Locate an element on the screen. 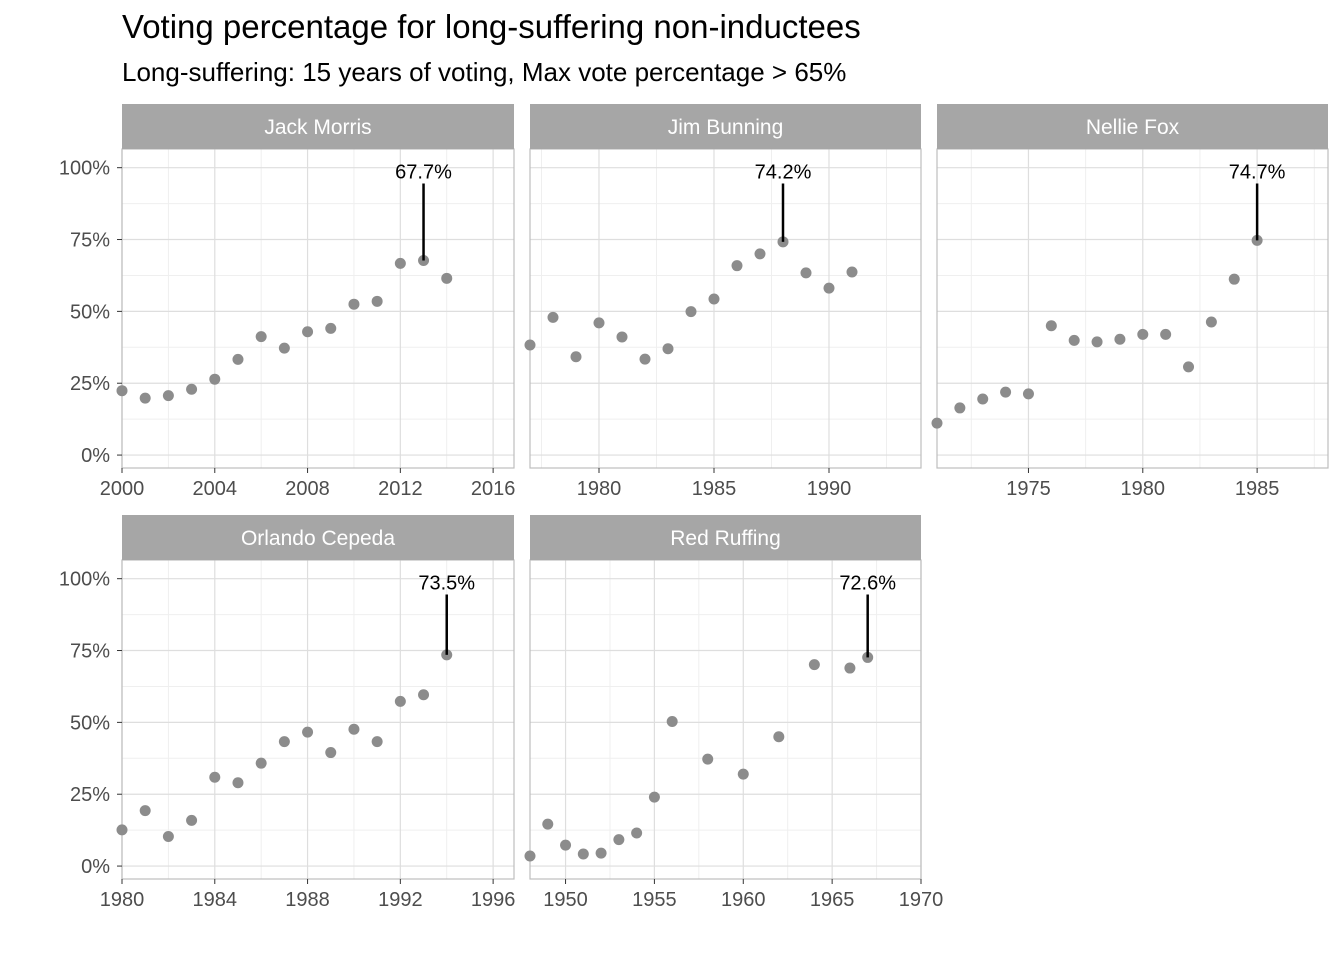 Image resolution: width=1344 pixels, height=960 pixels. facet-strip-label: Nellie Fox is located at coordinates (1133, 127).